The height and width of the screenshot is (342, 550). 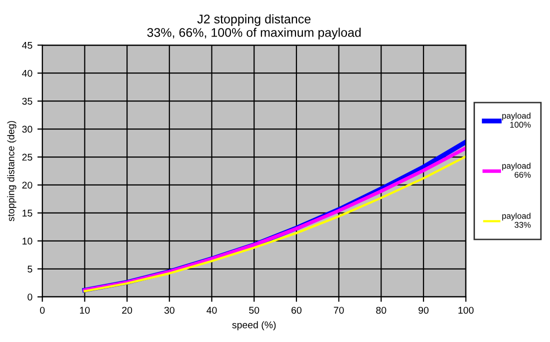 What do you see at coordinates (30, 297) in the screenshot?
I see `y-tick-label: 0` at bounding box center [30, 297].